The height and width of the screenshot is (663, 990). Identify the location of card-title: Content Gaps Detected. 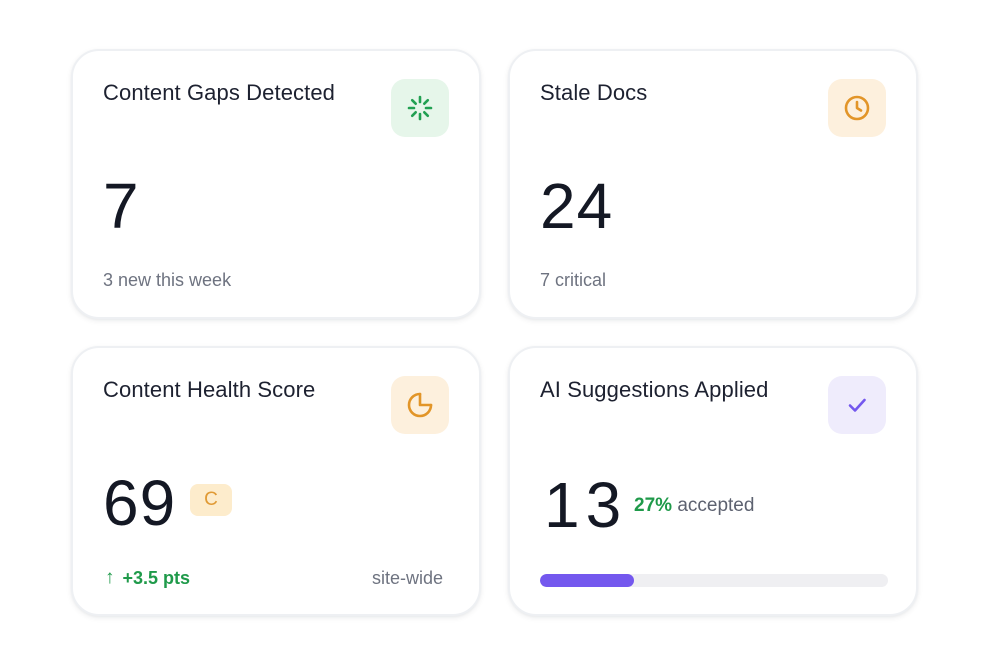
(219, 92).